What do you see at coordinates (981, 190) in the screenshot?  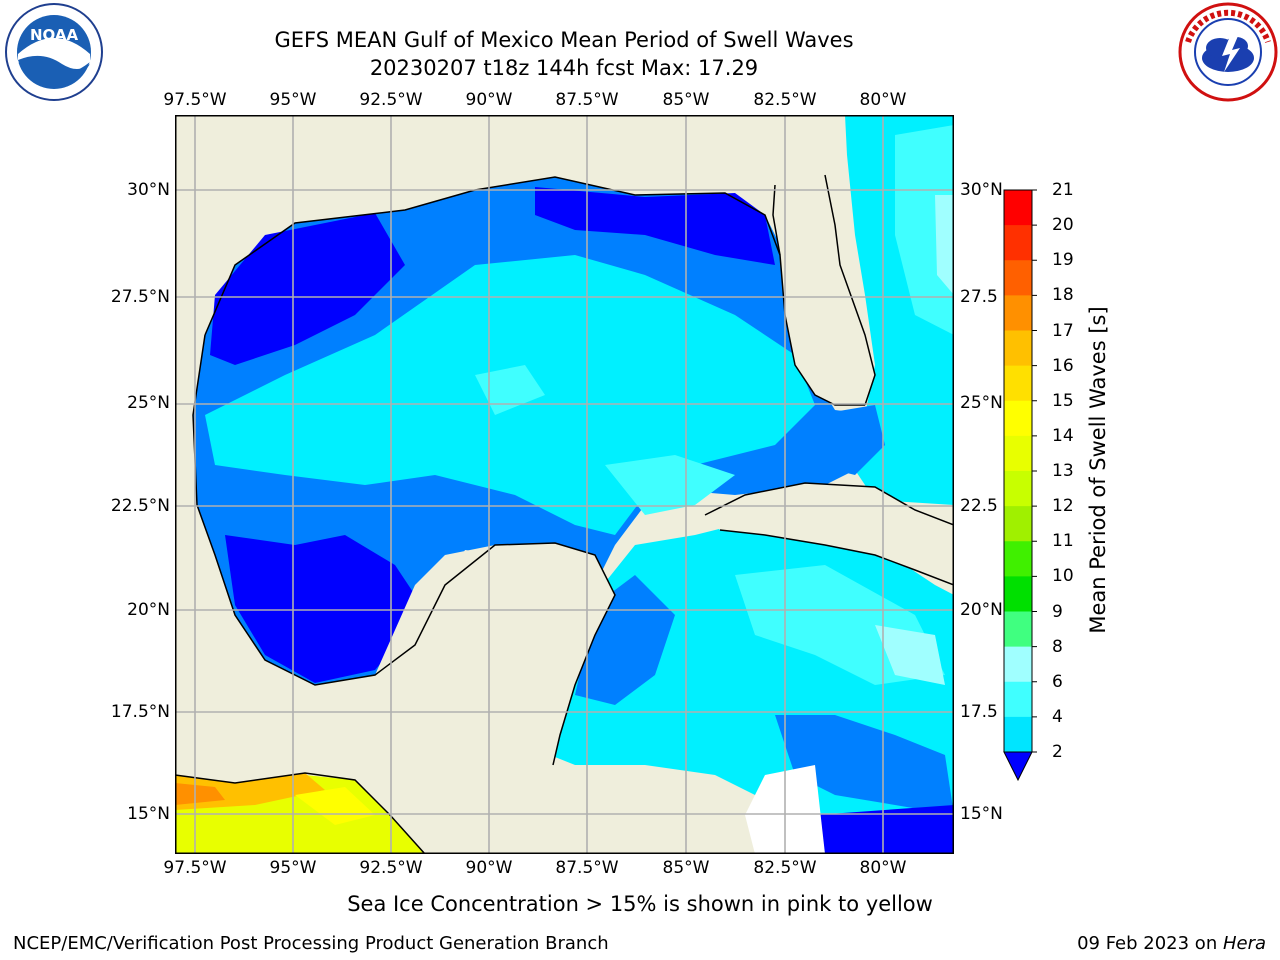 I see `lat-label-right: 30°N` at bounding box center [981, 190].